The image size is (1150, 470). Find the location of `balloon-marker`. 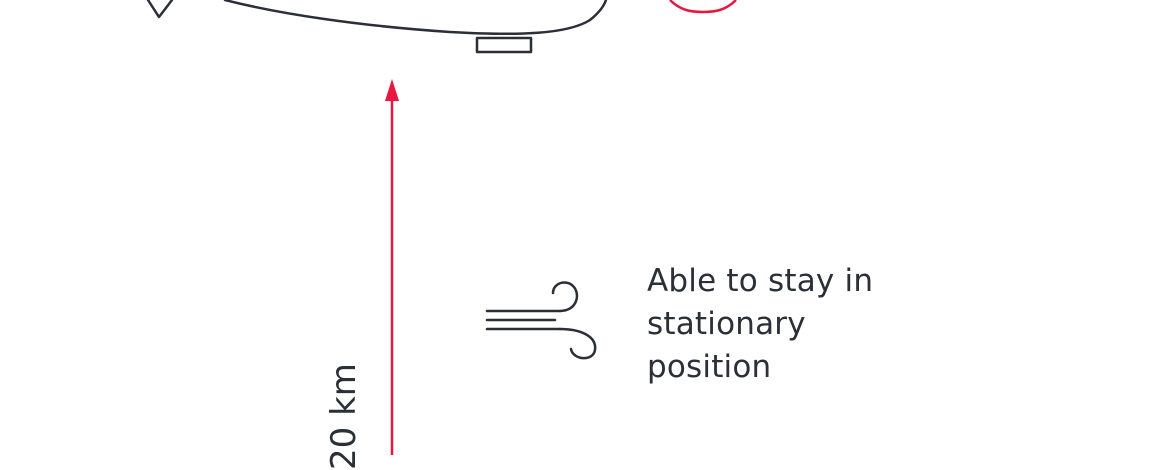

balloon-marker is located at coordinates (703, 7).